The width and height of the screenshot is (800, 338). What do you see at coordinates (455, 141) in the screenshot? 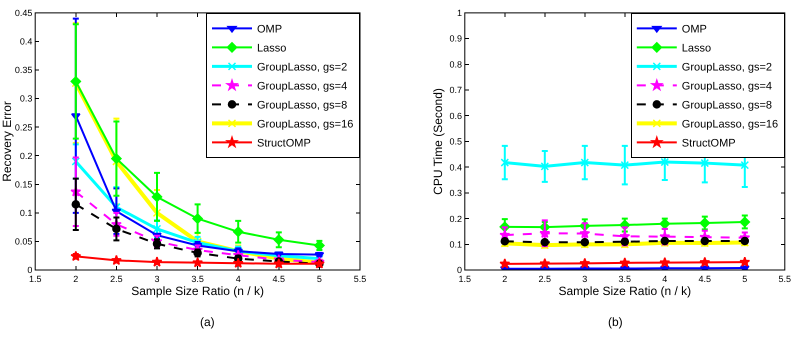
I see `y-tick-label: 0.5` at bounding box center [455, 141].